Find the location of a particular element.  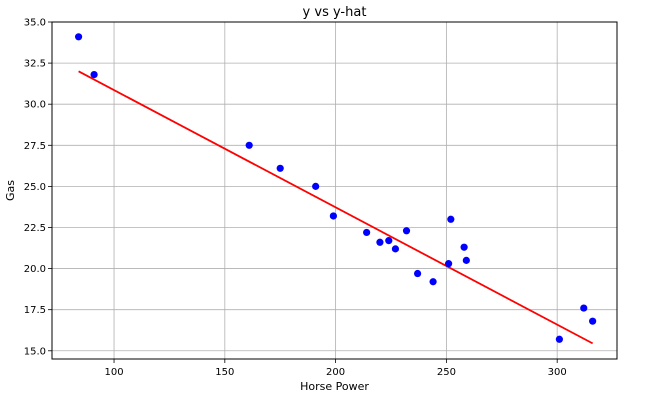

y-tick-label: 35.0 is located at coordinates (35, 23).